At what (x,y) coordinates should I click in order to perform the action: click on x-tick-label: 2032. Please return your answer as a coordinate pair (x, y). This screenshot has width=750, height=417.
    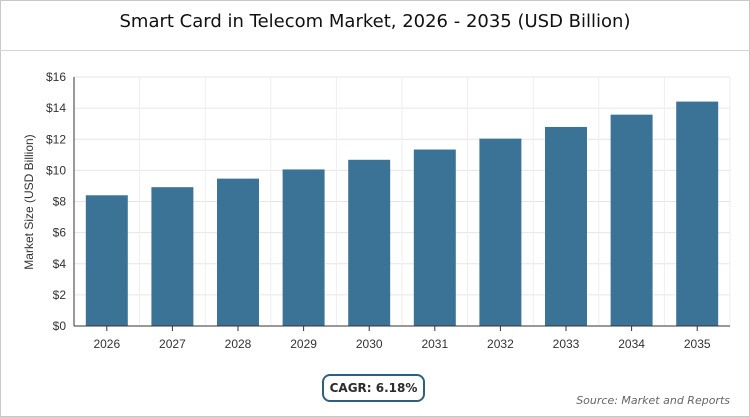
    Looking at the image, I should click on (500, 344).